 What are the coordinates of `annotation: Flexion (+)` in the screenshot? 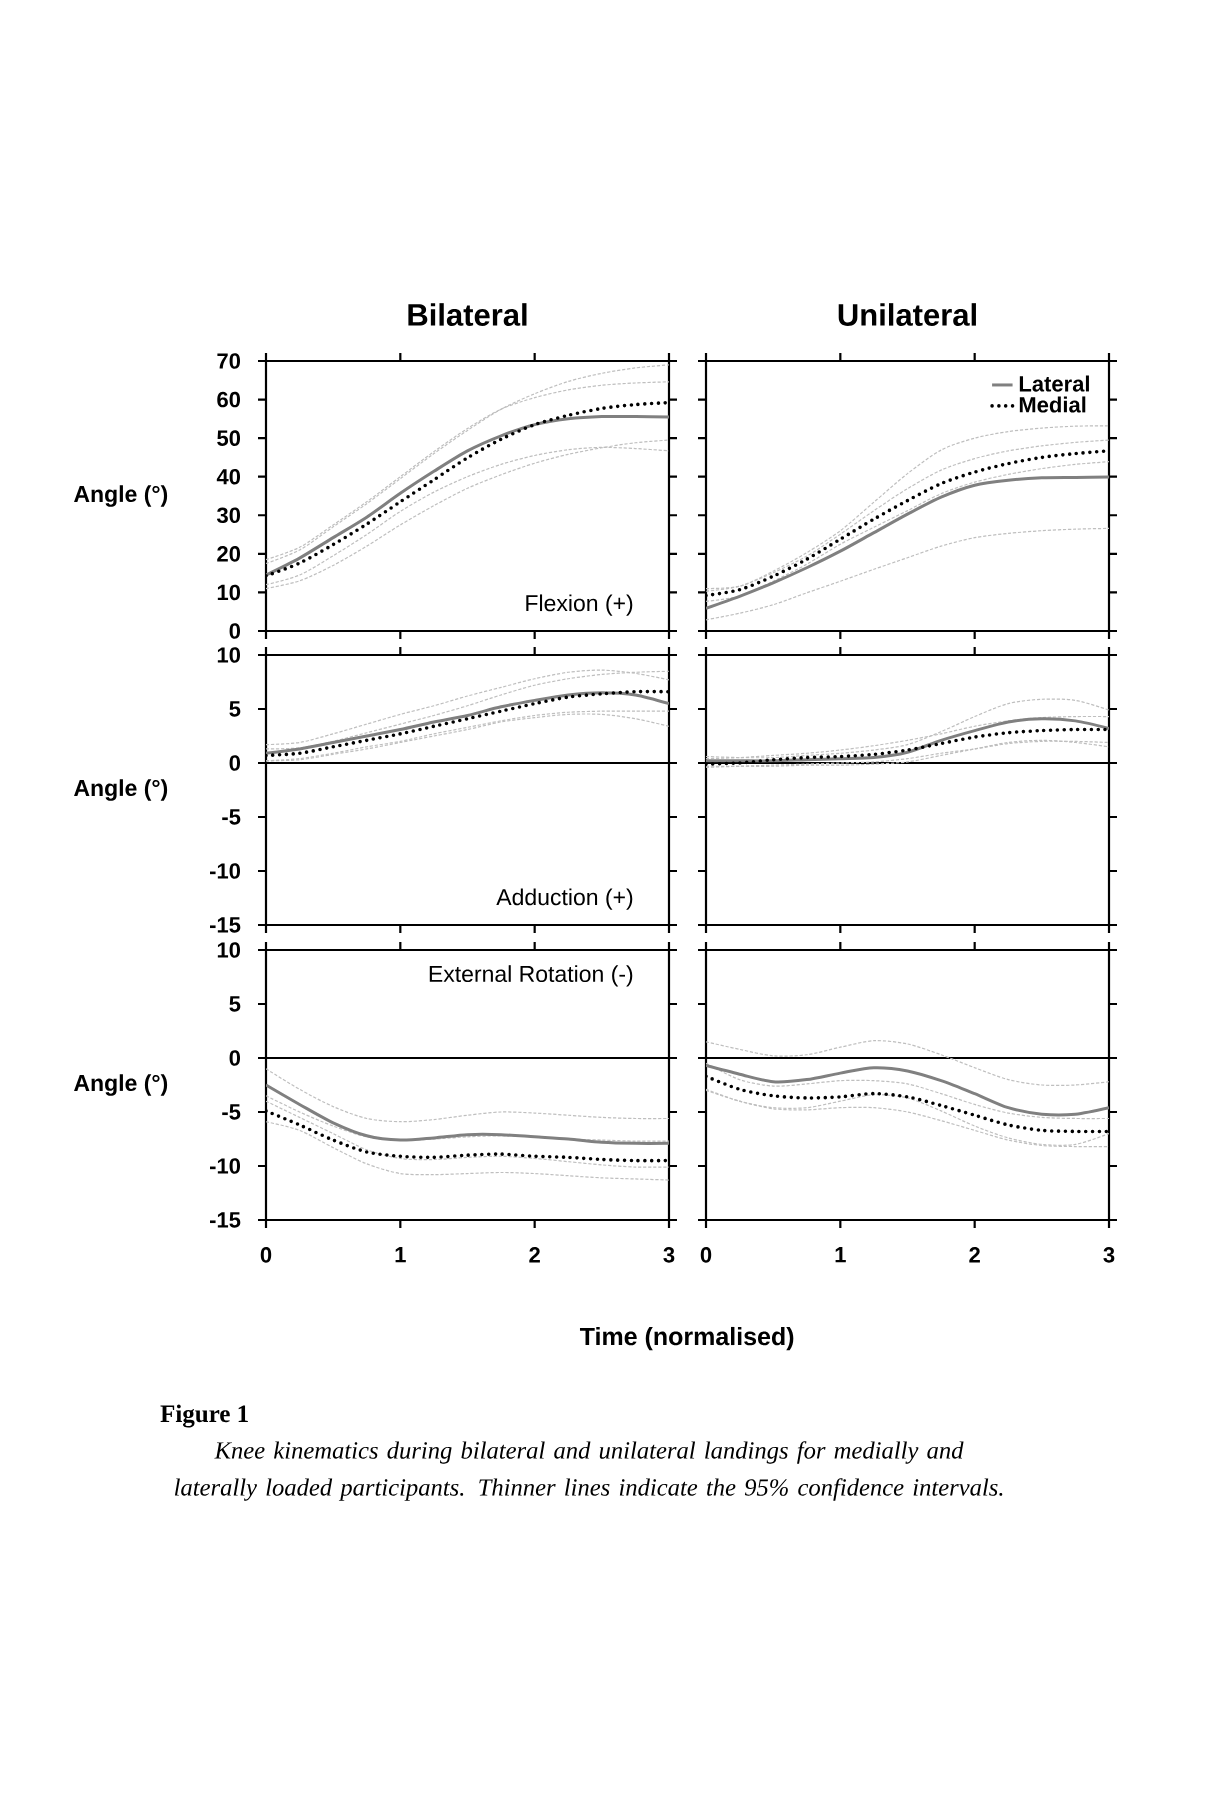 It's located at (579, 605).